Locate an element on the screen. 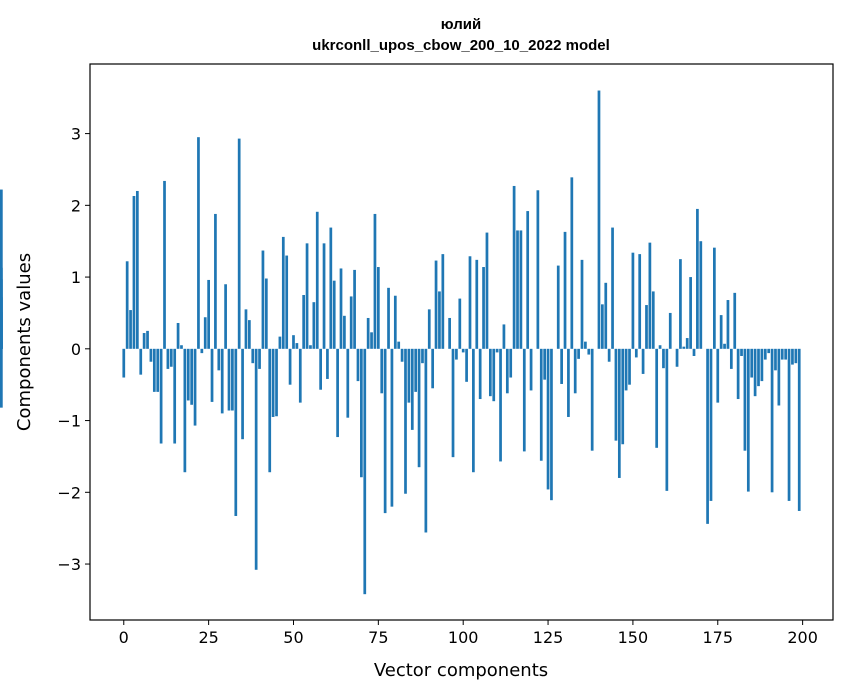  x-tick-label: 150 is located at coordinates (633, 637).